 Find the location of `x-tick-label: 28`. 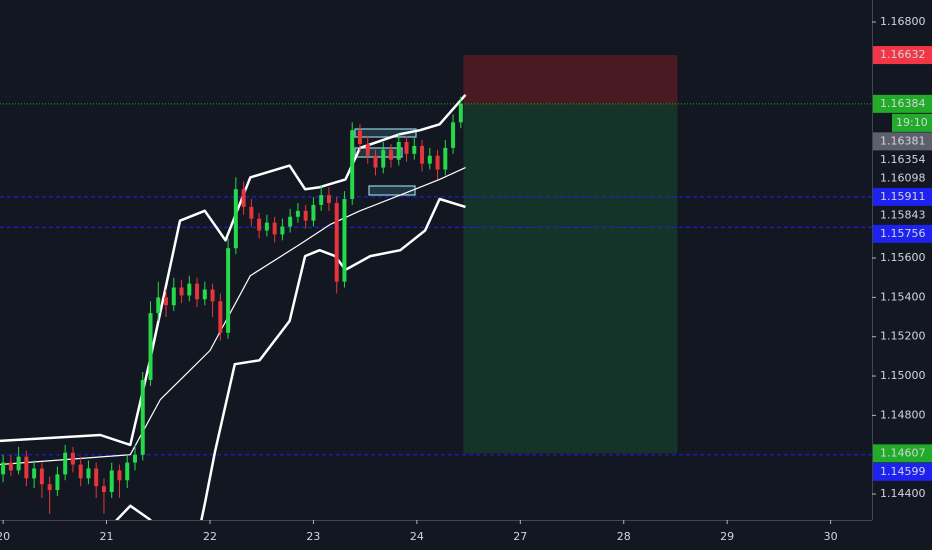

x-tick-label: 28 is located at coordinates (624, 536).